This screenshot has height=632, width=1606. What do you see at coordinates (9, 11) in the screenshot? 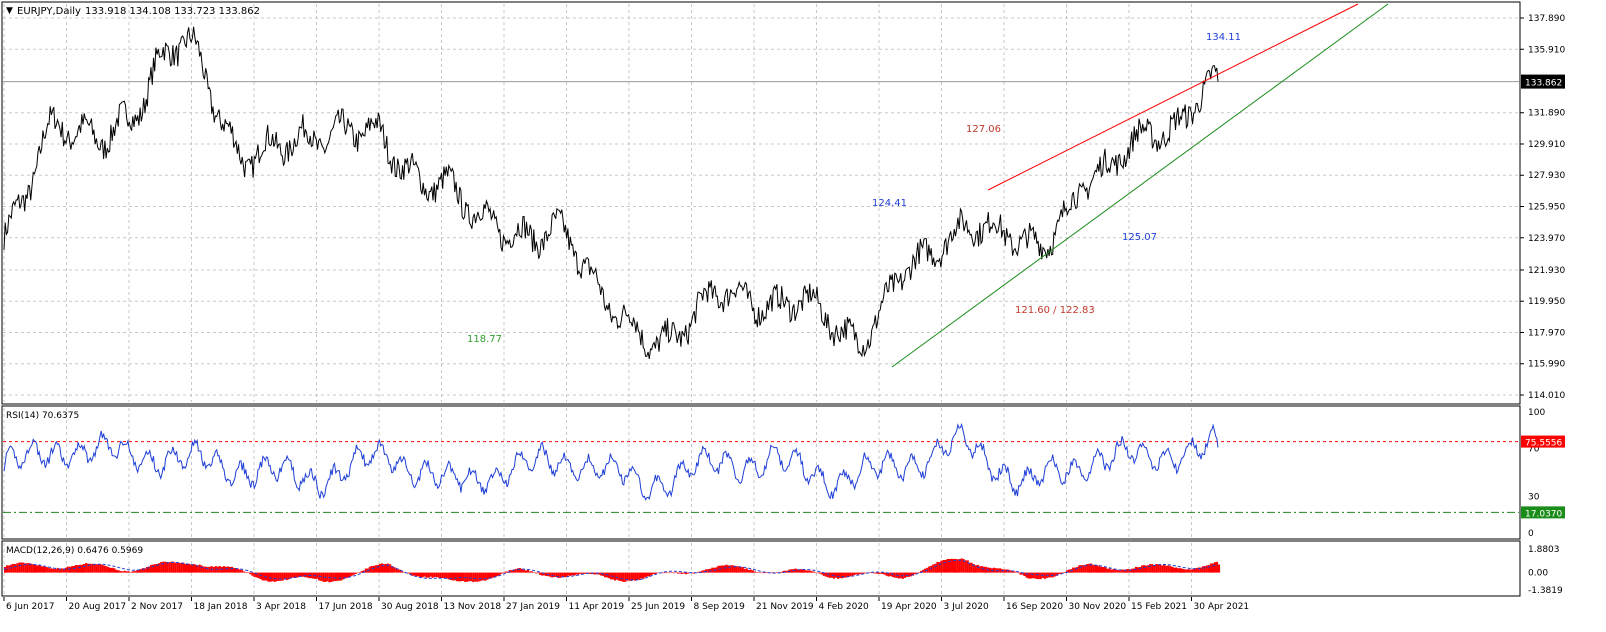
I see `dropdown-arrow-icon: ▼` at bounding box center [9, 11].